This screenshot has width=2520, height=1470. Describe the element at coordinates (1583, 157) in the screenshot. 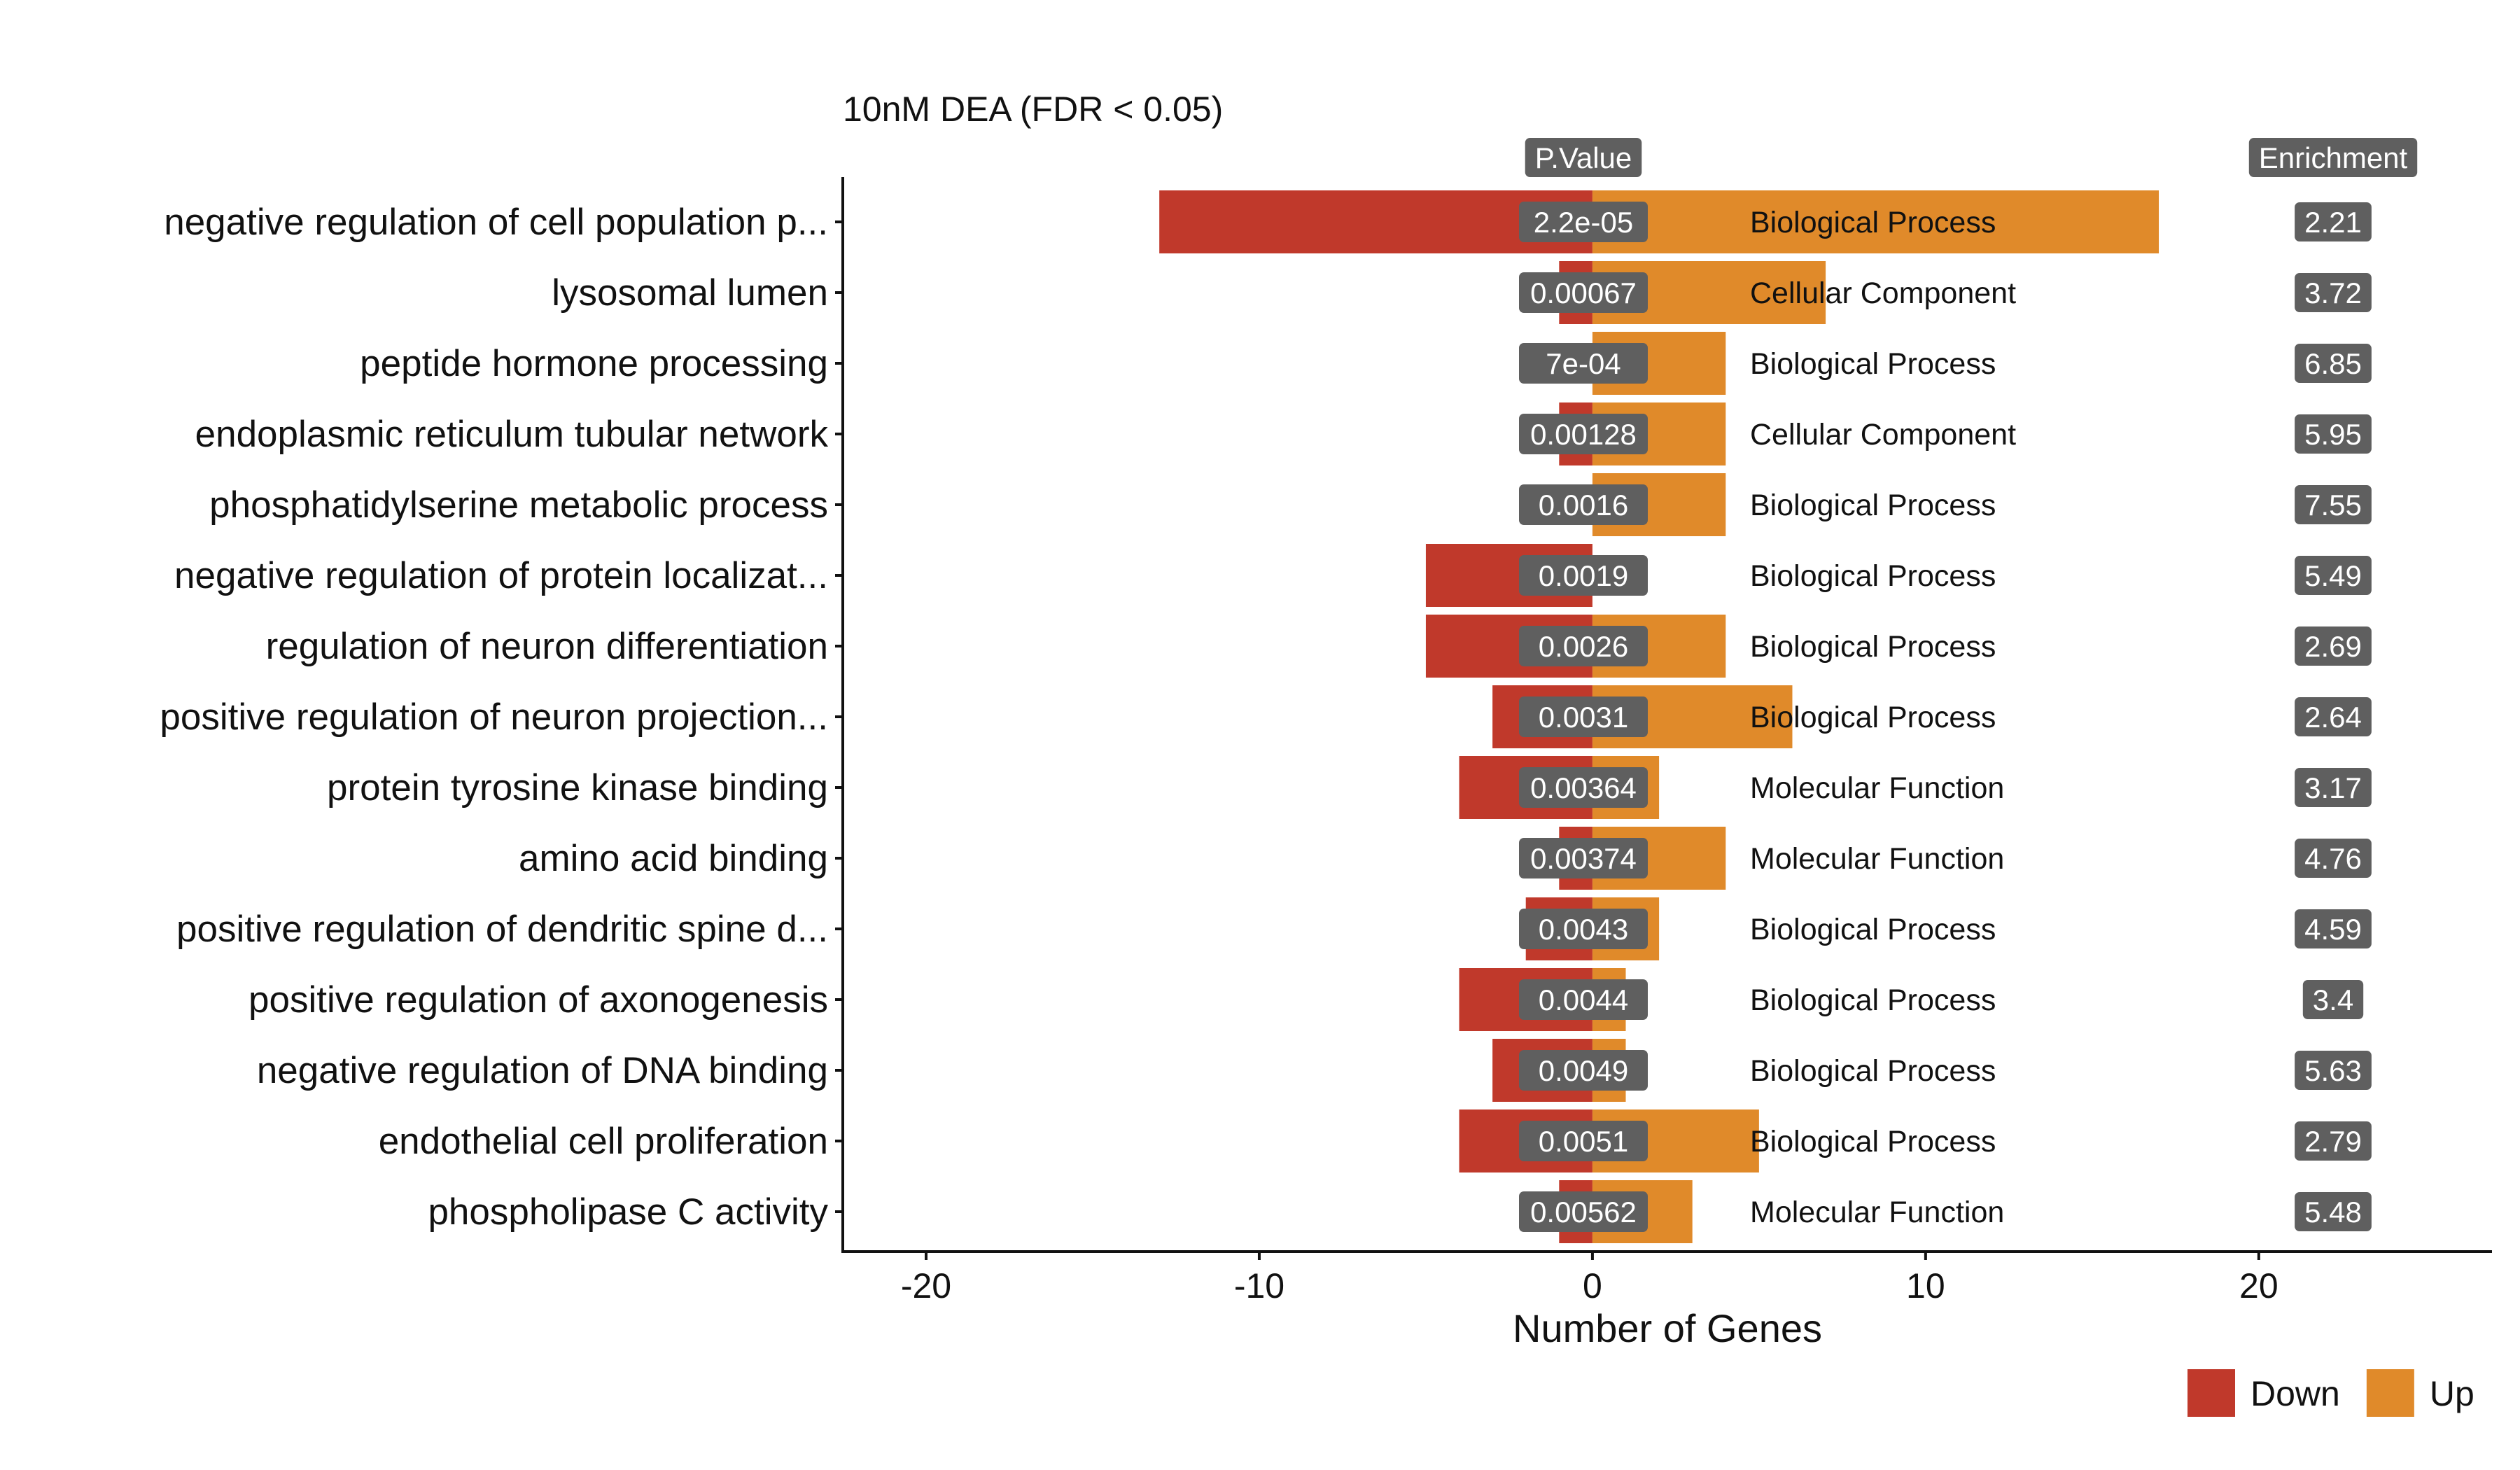

I see `pvalue-header: P.Value` at that location.